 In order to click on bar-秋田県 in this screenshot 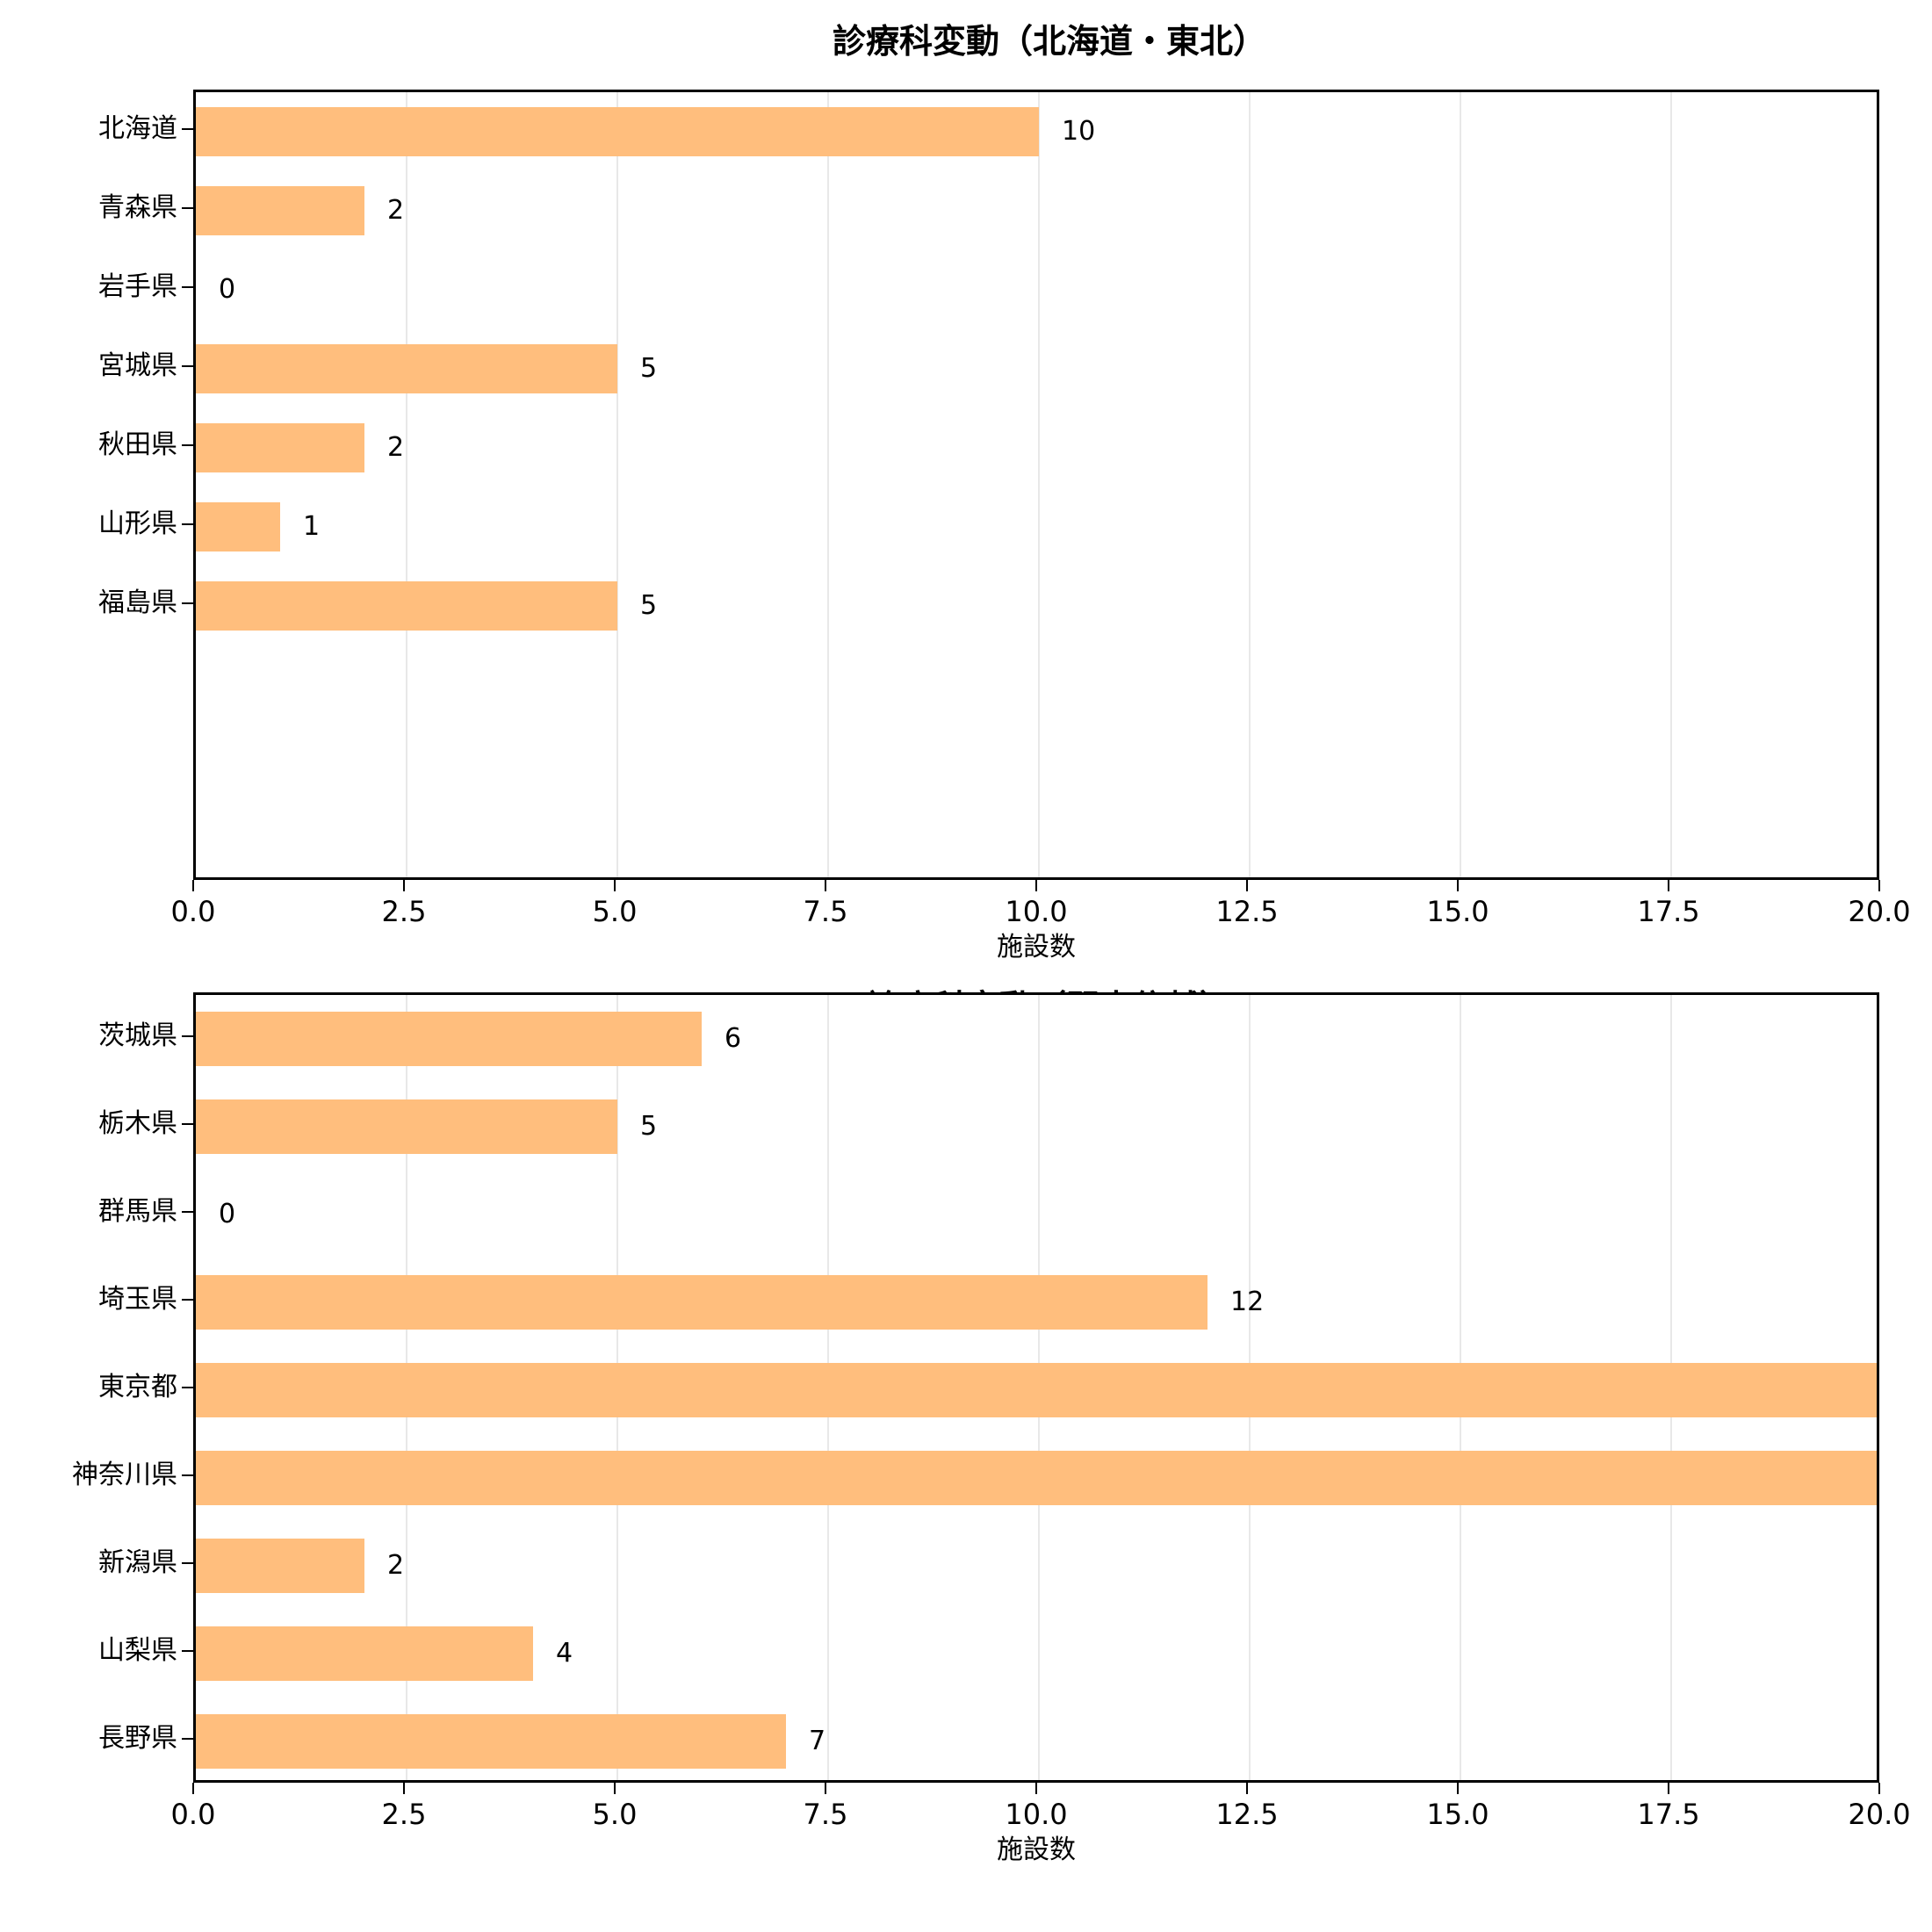, I will do `click(280, 447)`.